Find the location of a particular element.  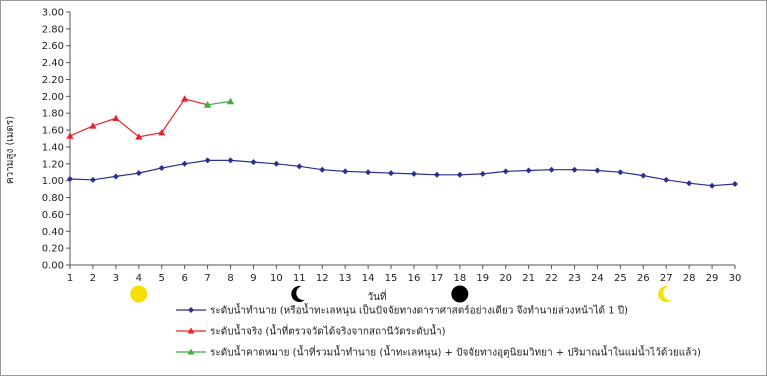

x-tick-label: 17 is located at coordinates (437, 278).